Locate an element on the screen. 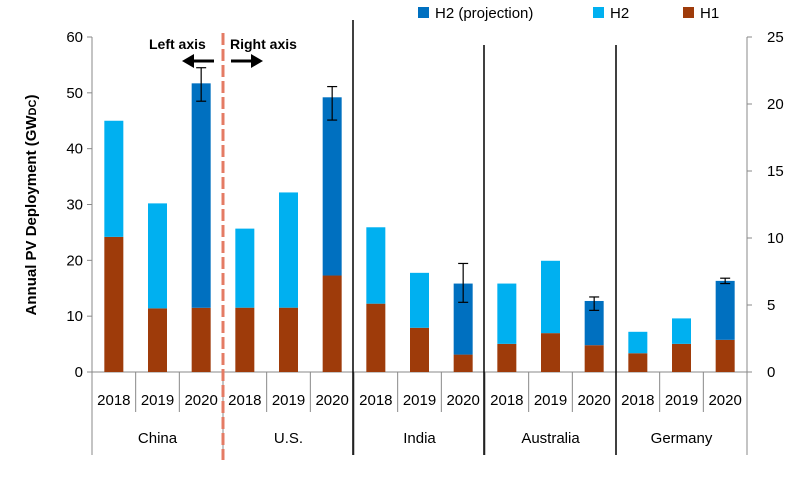 This screenshot has height=493, width=801. country-labels: China U.S. India Australia Germany is located at coordinates (425, 438).